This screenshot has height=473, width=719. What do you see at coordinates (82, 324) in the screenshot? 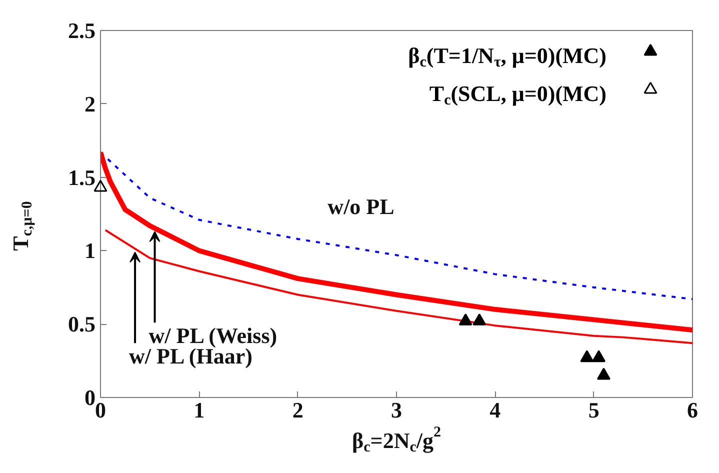
I see `y-tick-label: 0.5` at bounding box center [82, 324].